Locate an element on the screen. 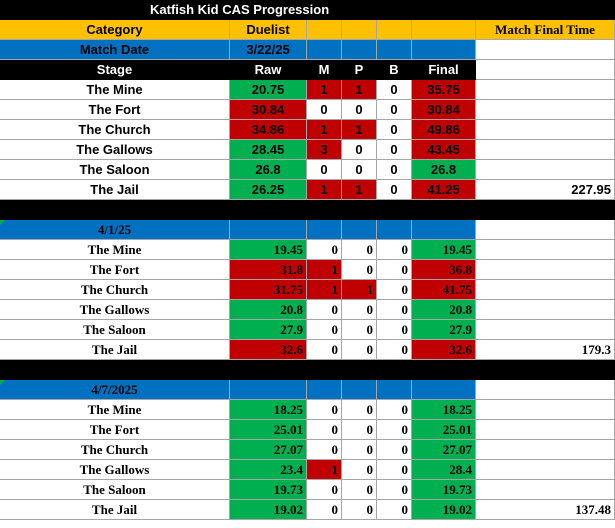 Image resolution: width=615 pixels, height=528 pixels. final-time: 19.73 is located at coordinates (444, 490).